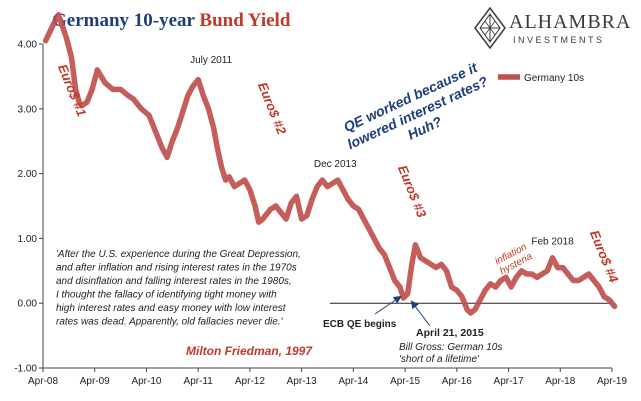 Image resolution: width=641 pixels, height=401 pixels. Describe the element at coordinates (199, 381) in the screenshot. I see `x-tick-label: Apr-11` at that location.